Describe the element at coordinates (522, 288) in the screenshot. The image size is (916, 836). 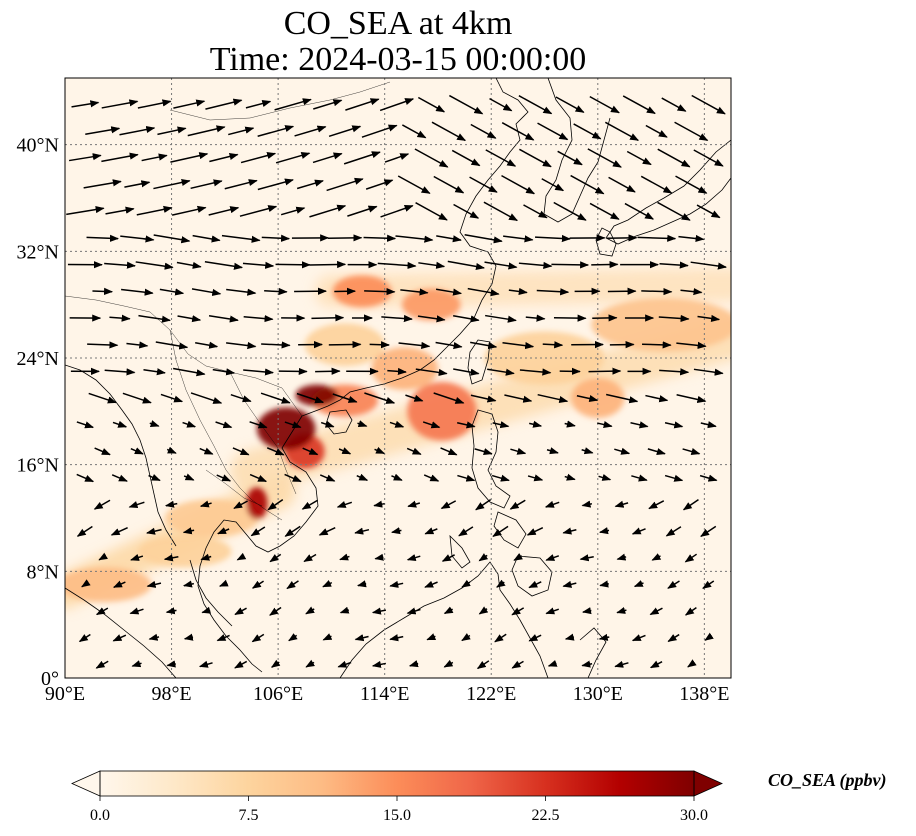
I see `co-band` at that location.